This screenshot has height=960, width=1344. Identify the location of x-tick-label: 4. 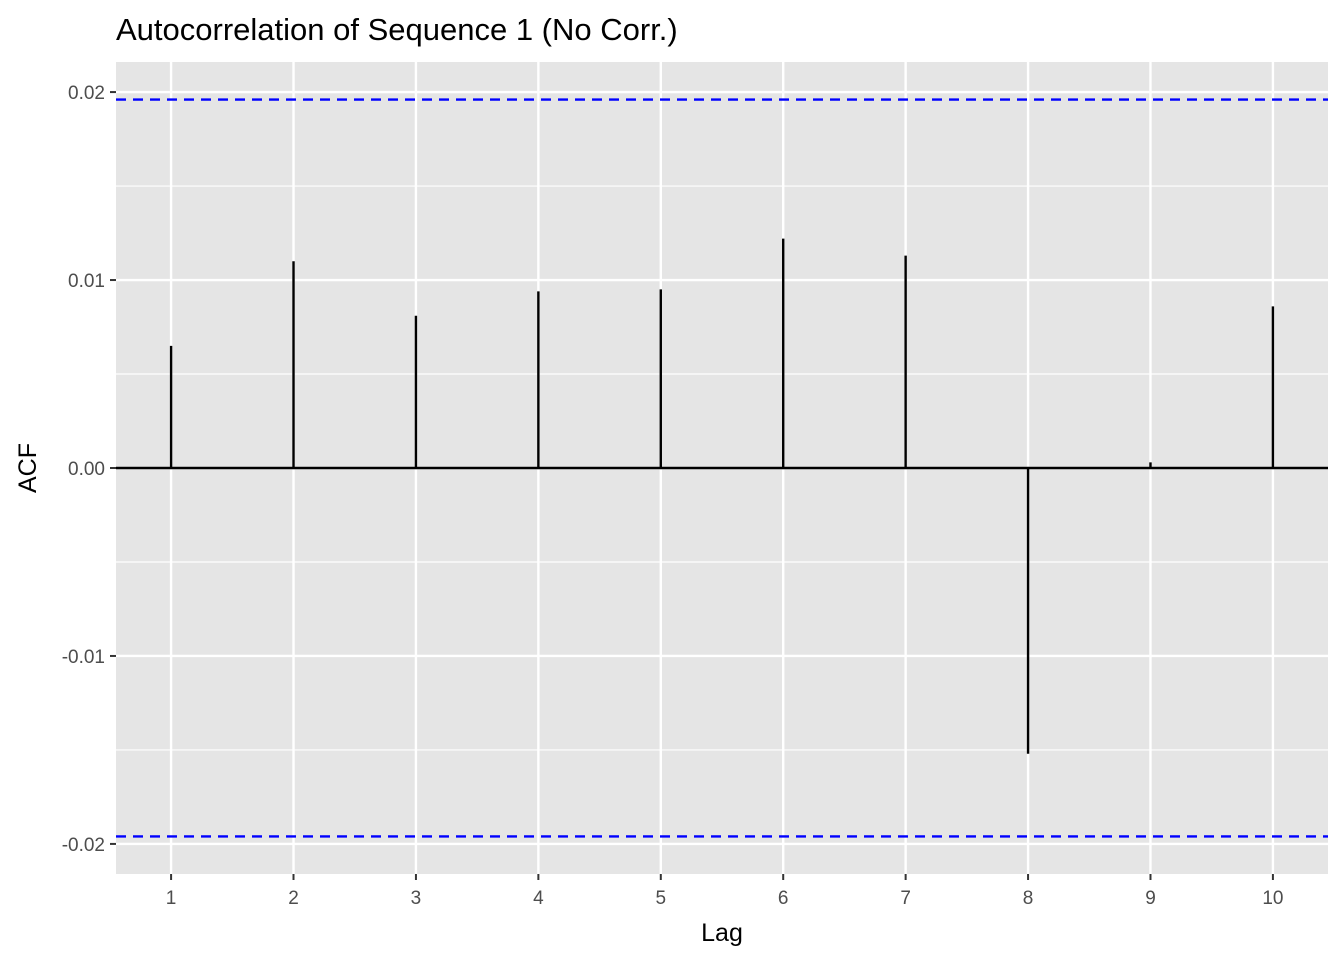
(538, 898).